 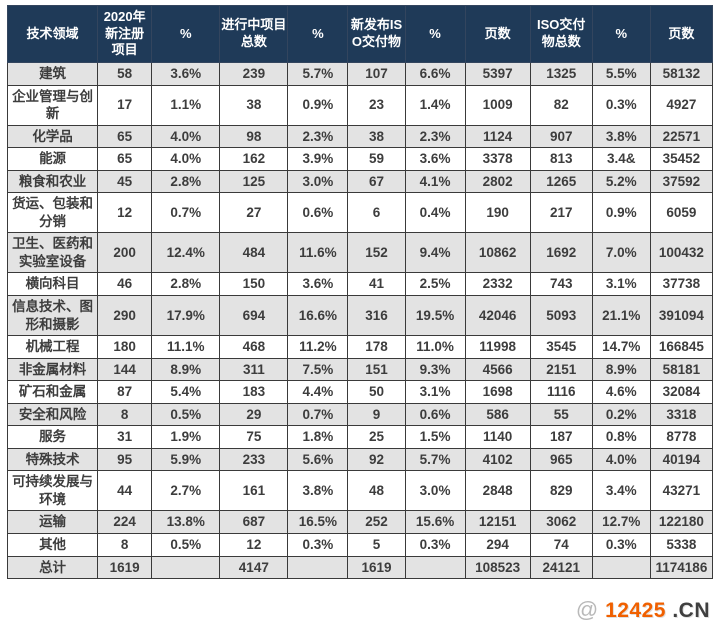 I want to click on cell: 2802, so click(x=497, y=181).